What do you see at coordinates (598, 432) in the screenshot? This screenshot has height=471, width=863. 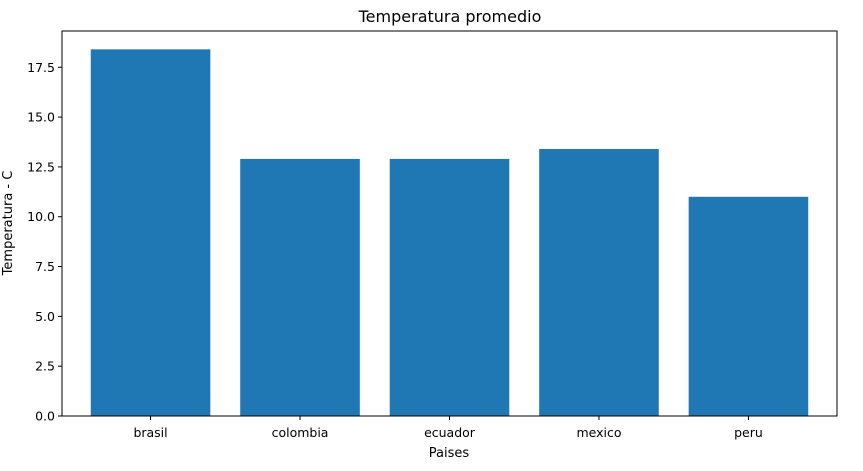 I see `x-tick-label: mexico` at bounding box center [598, 432].